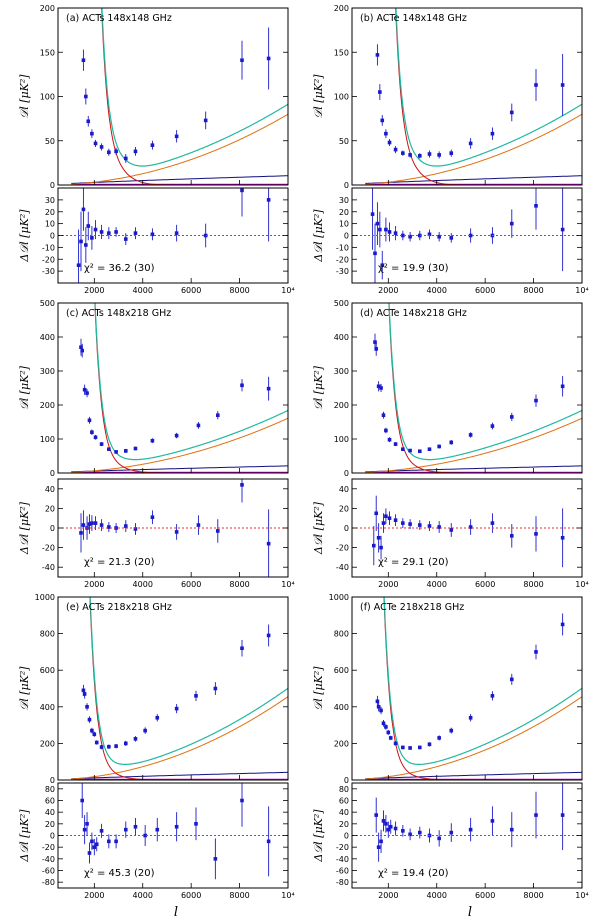 The height and width of the screenshot is (922, 600). I want to click on y-tick-label: 100, so click(47, 439).